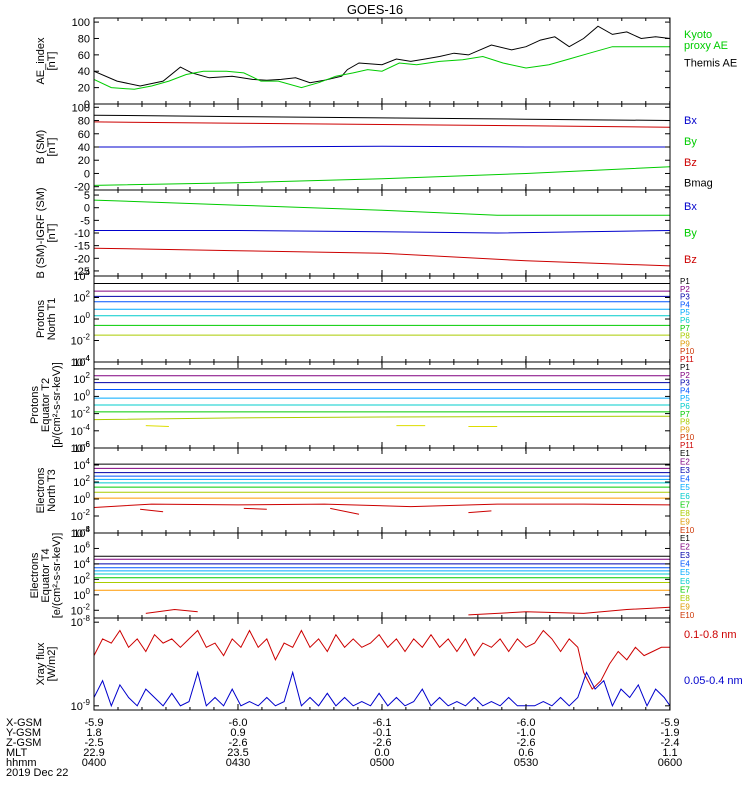 The width and height of the screenshot is (750, 800). What do you see at coordinates (84, 39) in the screenshot?
I see `y-tick-label: 80` at bounding box center [84, 39].